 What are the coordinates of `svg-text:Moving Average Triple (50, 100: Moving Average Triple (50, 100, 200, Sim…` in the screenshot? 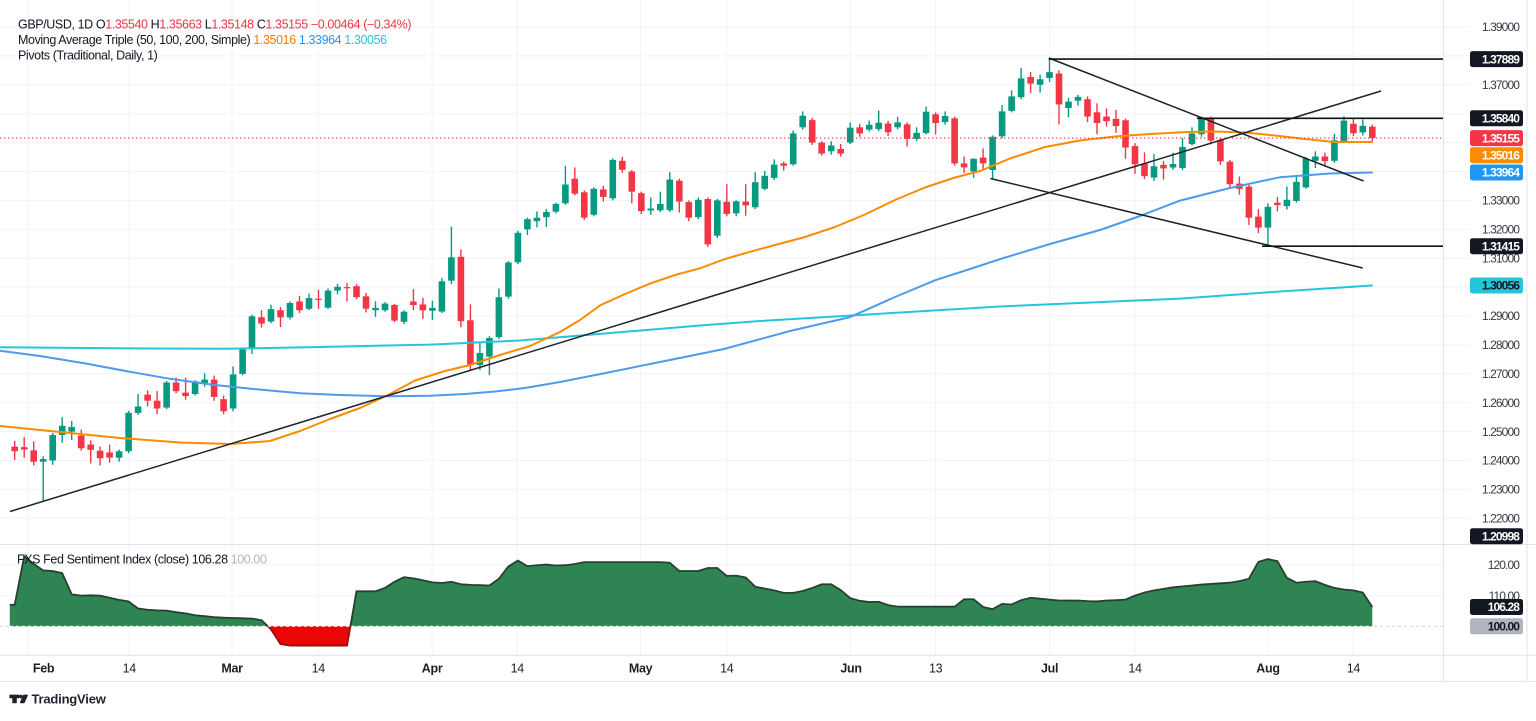 It's located at (202, 40).